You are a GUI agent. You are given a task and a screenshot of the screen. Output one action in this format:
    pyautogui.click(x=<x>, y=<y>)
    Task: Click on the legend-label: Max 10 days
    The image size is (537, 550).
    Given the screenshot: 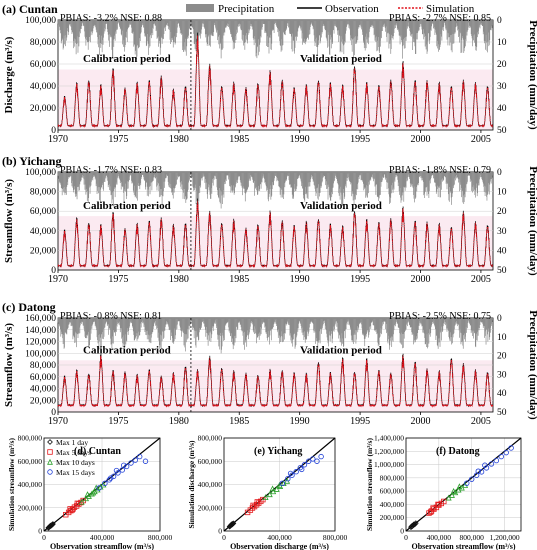 What is the action you would take?
    pyautogui.click(x=75, y=462)
    